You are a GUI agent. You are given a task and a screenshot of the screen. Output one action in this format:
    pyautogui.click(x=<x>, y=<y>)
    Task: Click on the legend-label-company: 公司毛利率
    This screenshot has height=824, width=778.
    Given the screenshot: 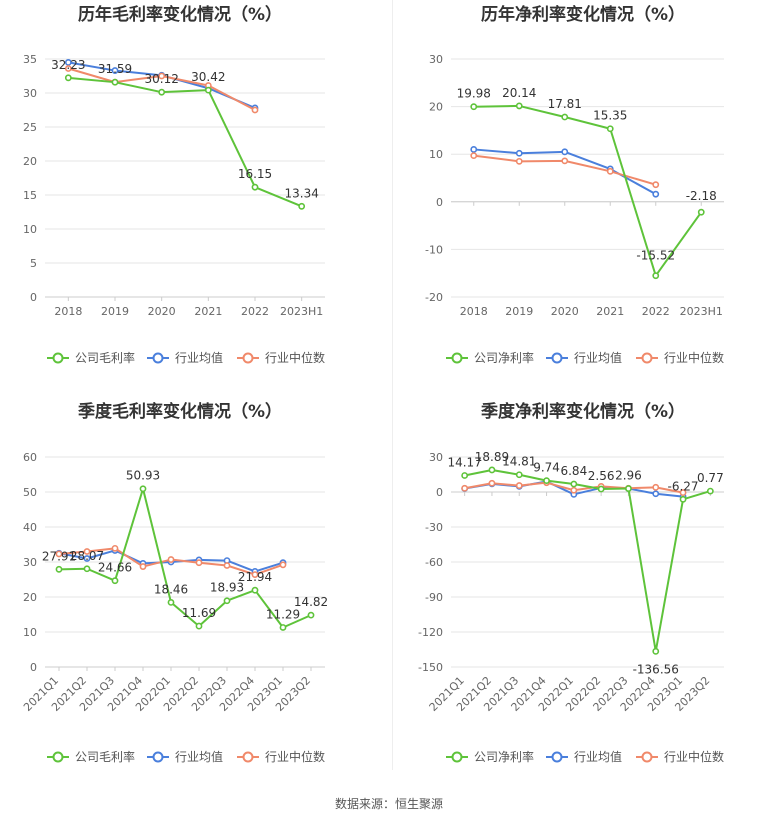 What is the action you would take?
    pyautogui.click(x=105, y=756)
    